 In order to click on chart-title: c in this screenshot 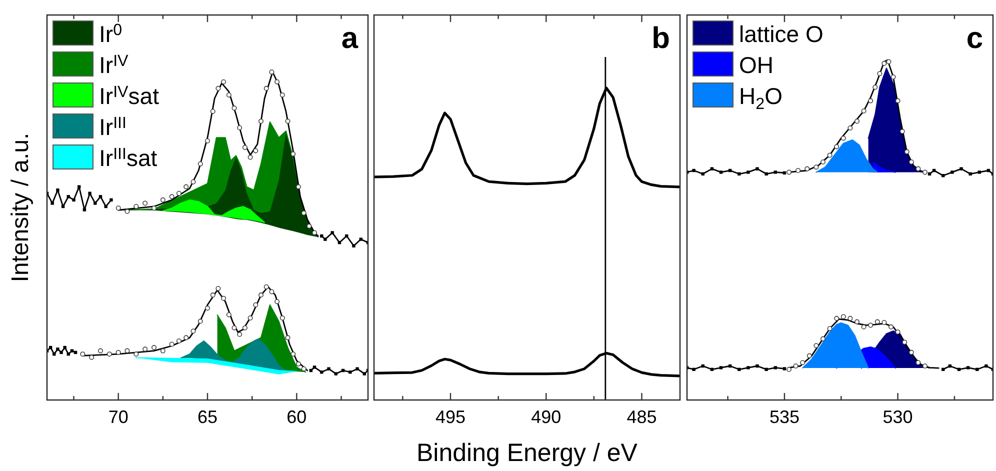, I will do `click(974, 38)`.